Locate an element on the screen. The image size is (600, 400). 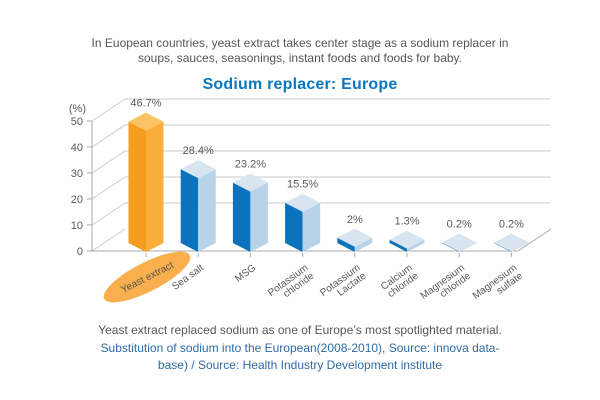
bar-yeast-extract: 46.7% is located at coordinates (146, 177).